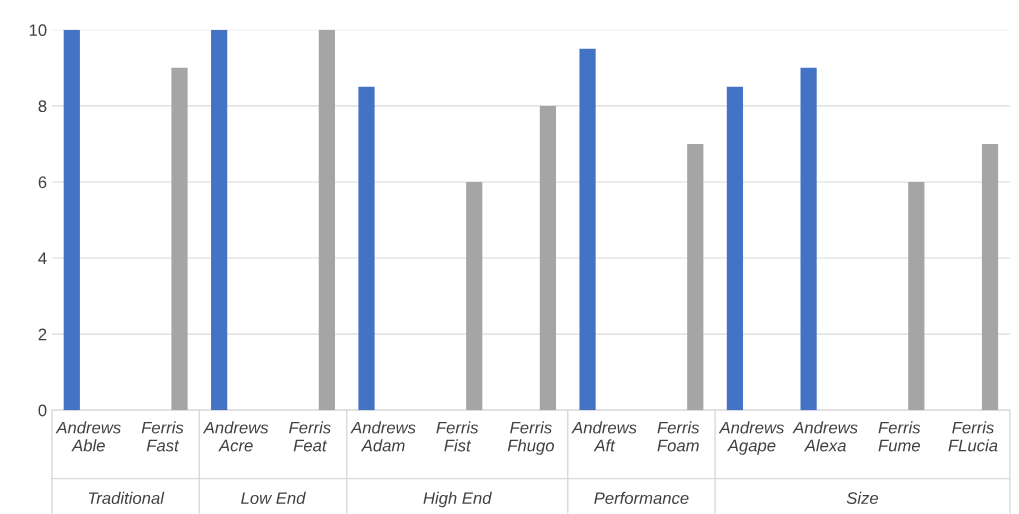 The image size is (1019, 514). Describe the element at coordinates (126, 498) in the screenshot. I see `text: Traditional` at that location.